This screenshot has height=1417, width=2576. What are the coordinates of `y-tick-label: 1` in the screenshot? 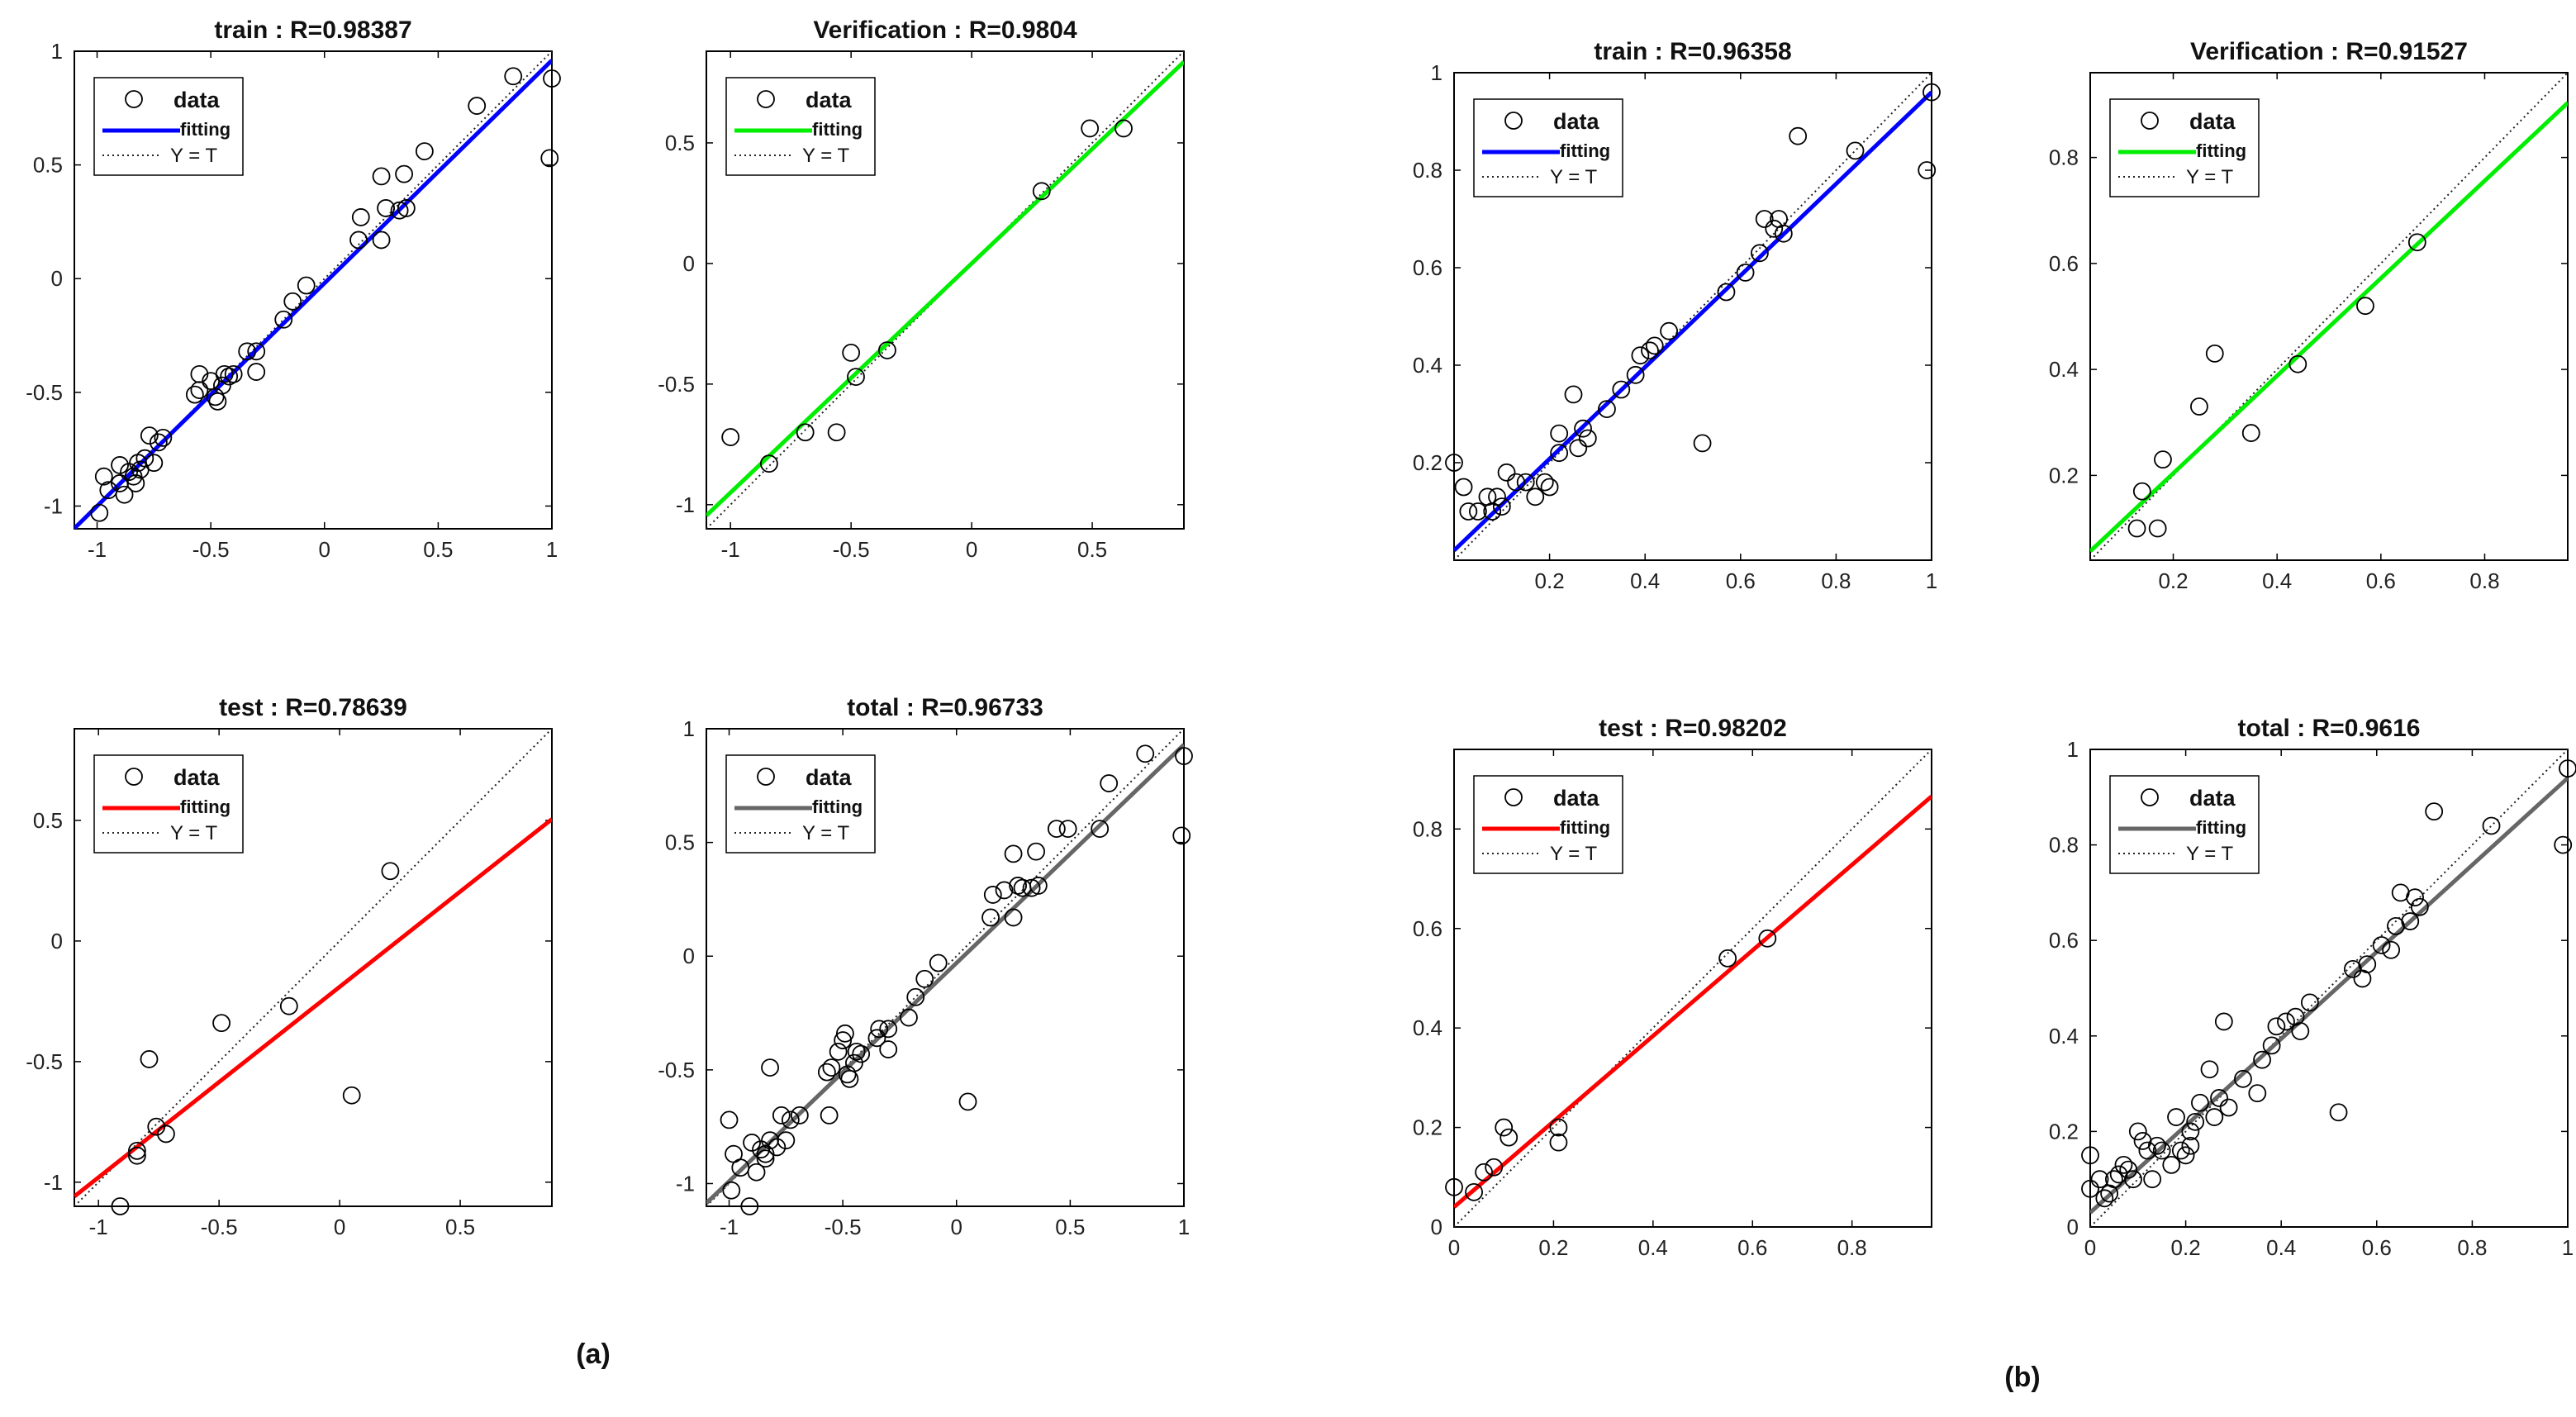 It's located at (689, 728).